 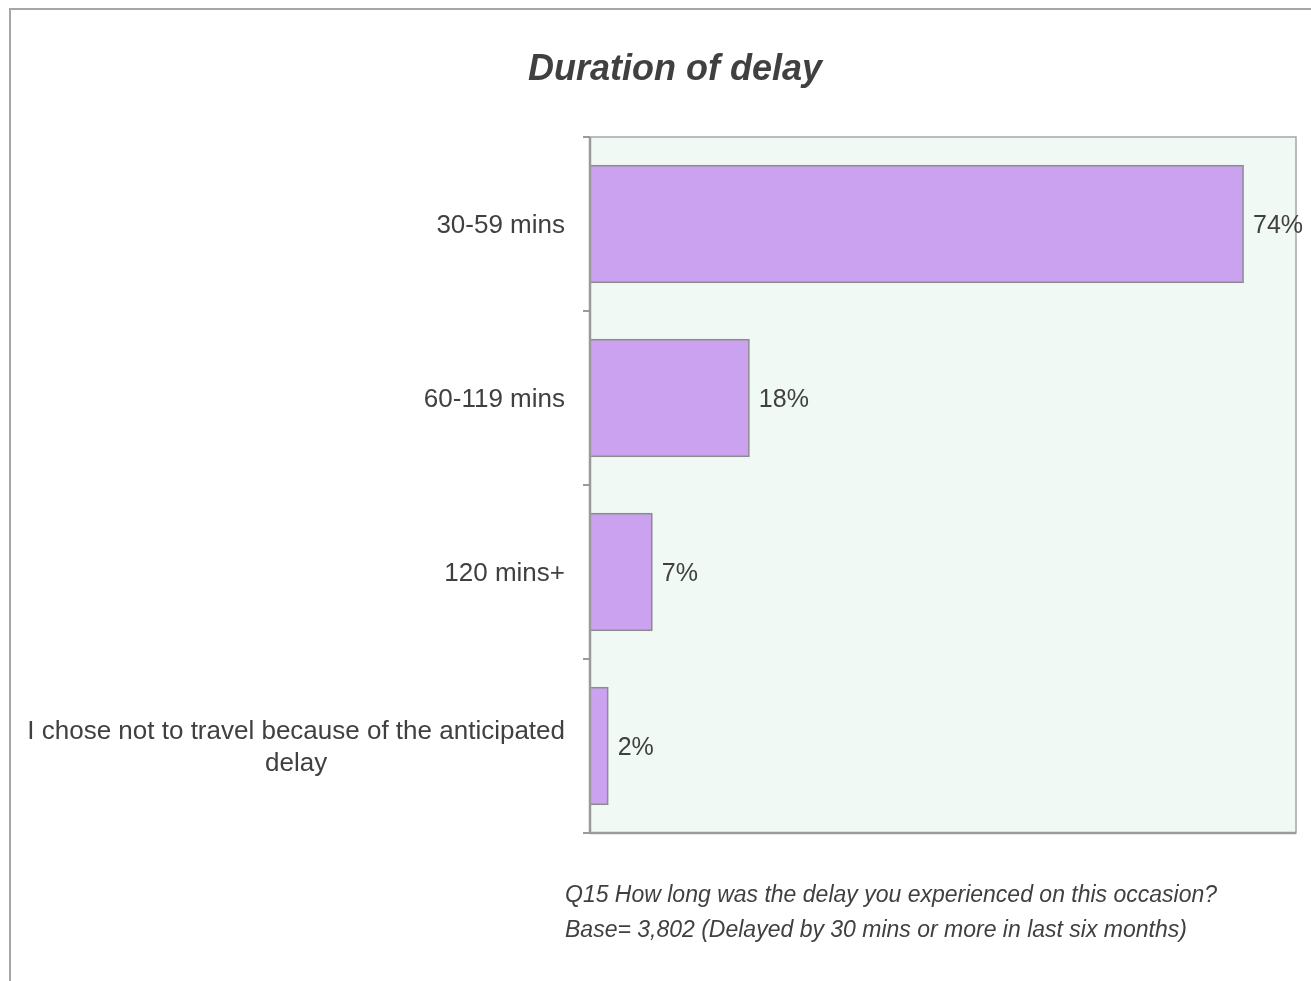 What do you see at coordinates (500, 224) in the screenshot?
I see `y-tick-label: 30-59 mins` at bounding box center [500, 224].